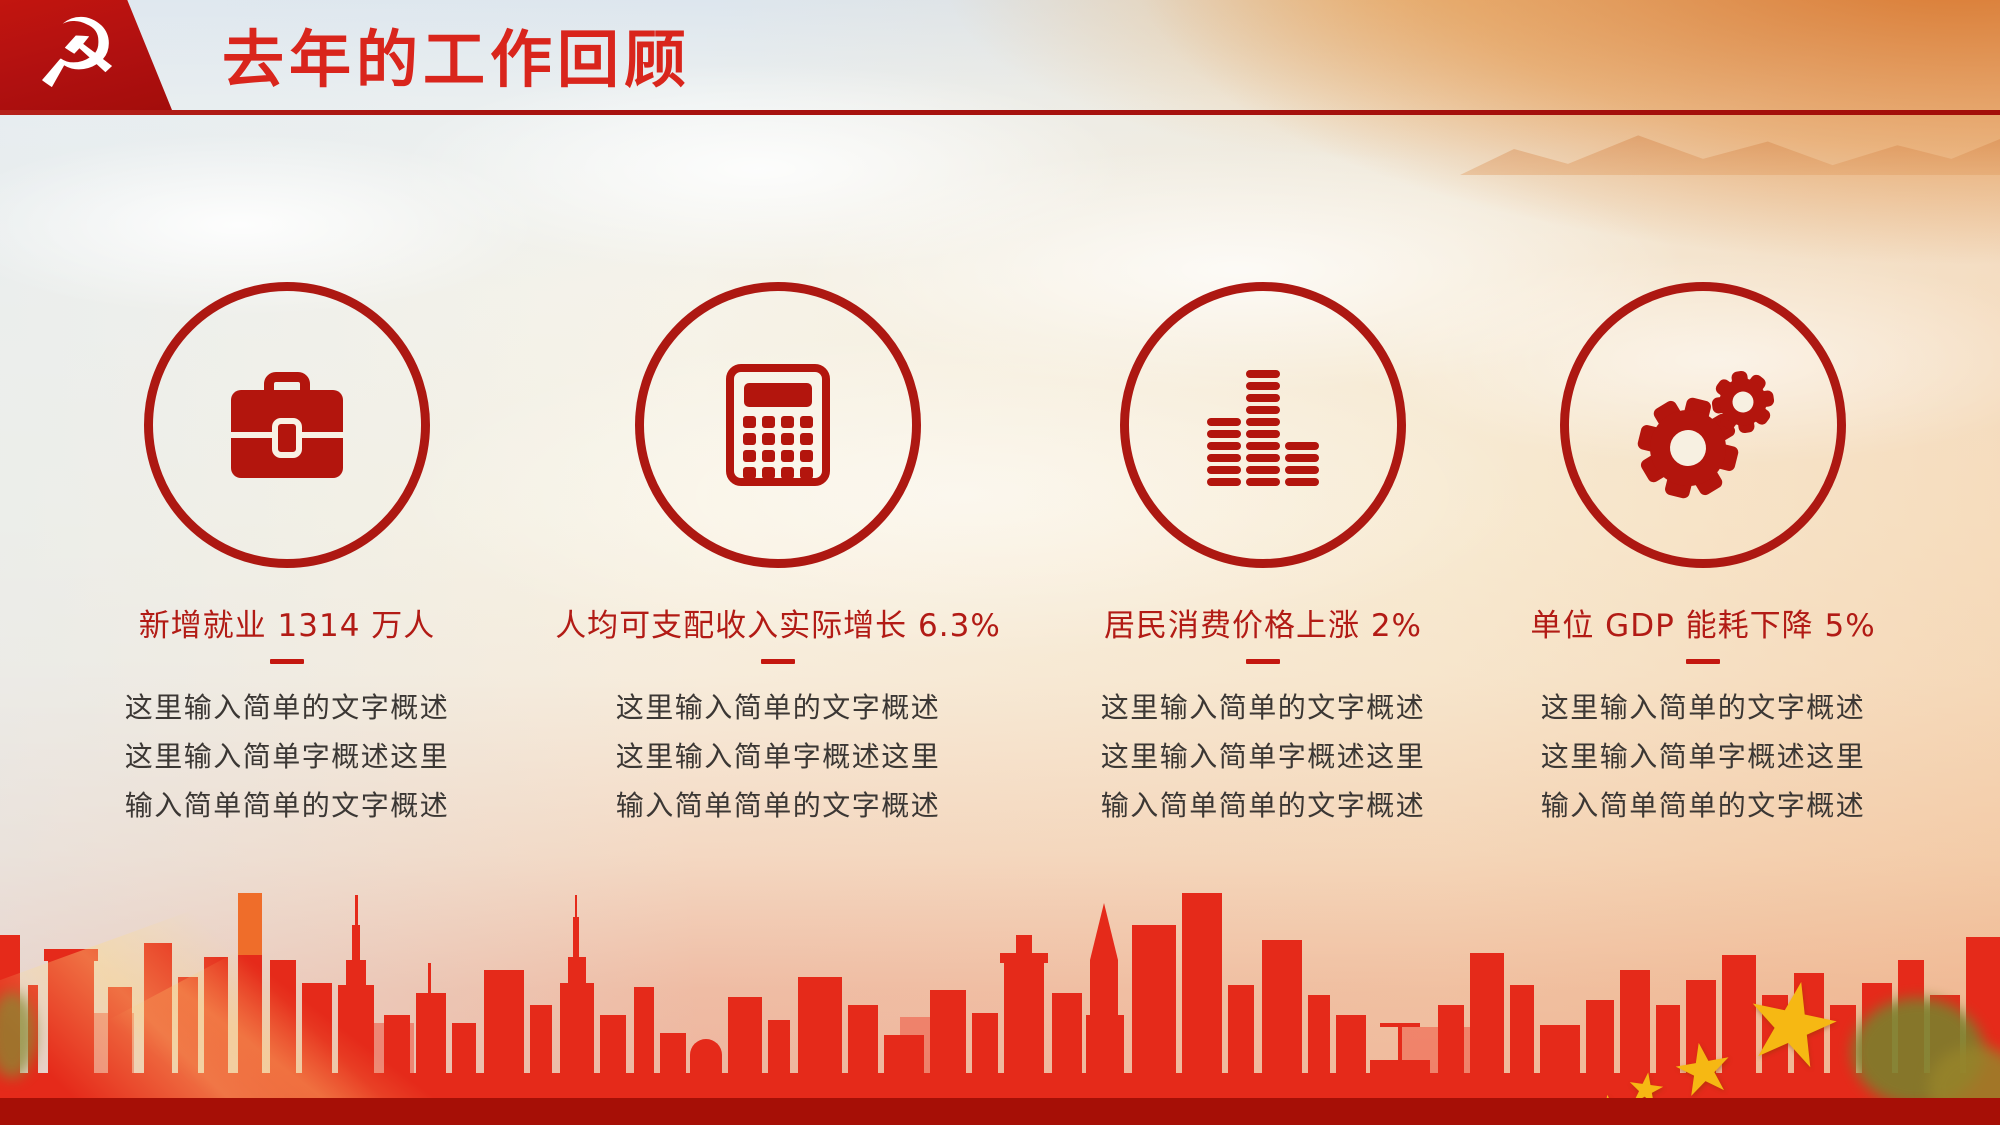  I want to click on bottom-red-bar, so click(1000, 1111).